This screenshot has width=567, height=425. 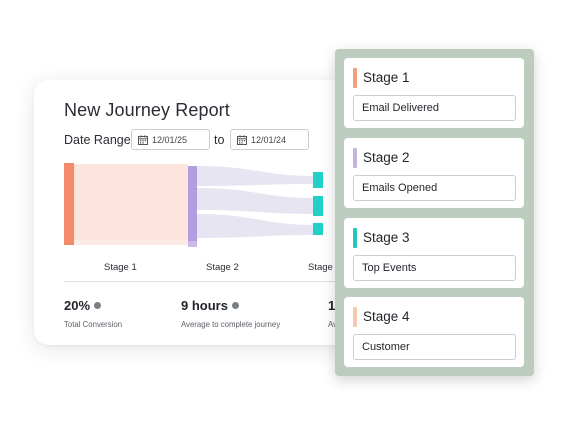 I want to click on sankey-stage-label-3: Stage, so click(x=320, y=267).